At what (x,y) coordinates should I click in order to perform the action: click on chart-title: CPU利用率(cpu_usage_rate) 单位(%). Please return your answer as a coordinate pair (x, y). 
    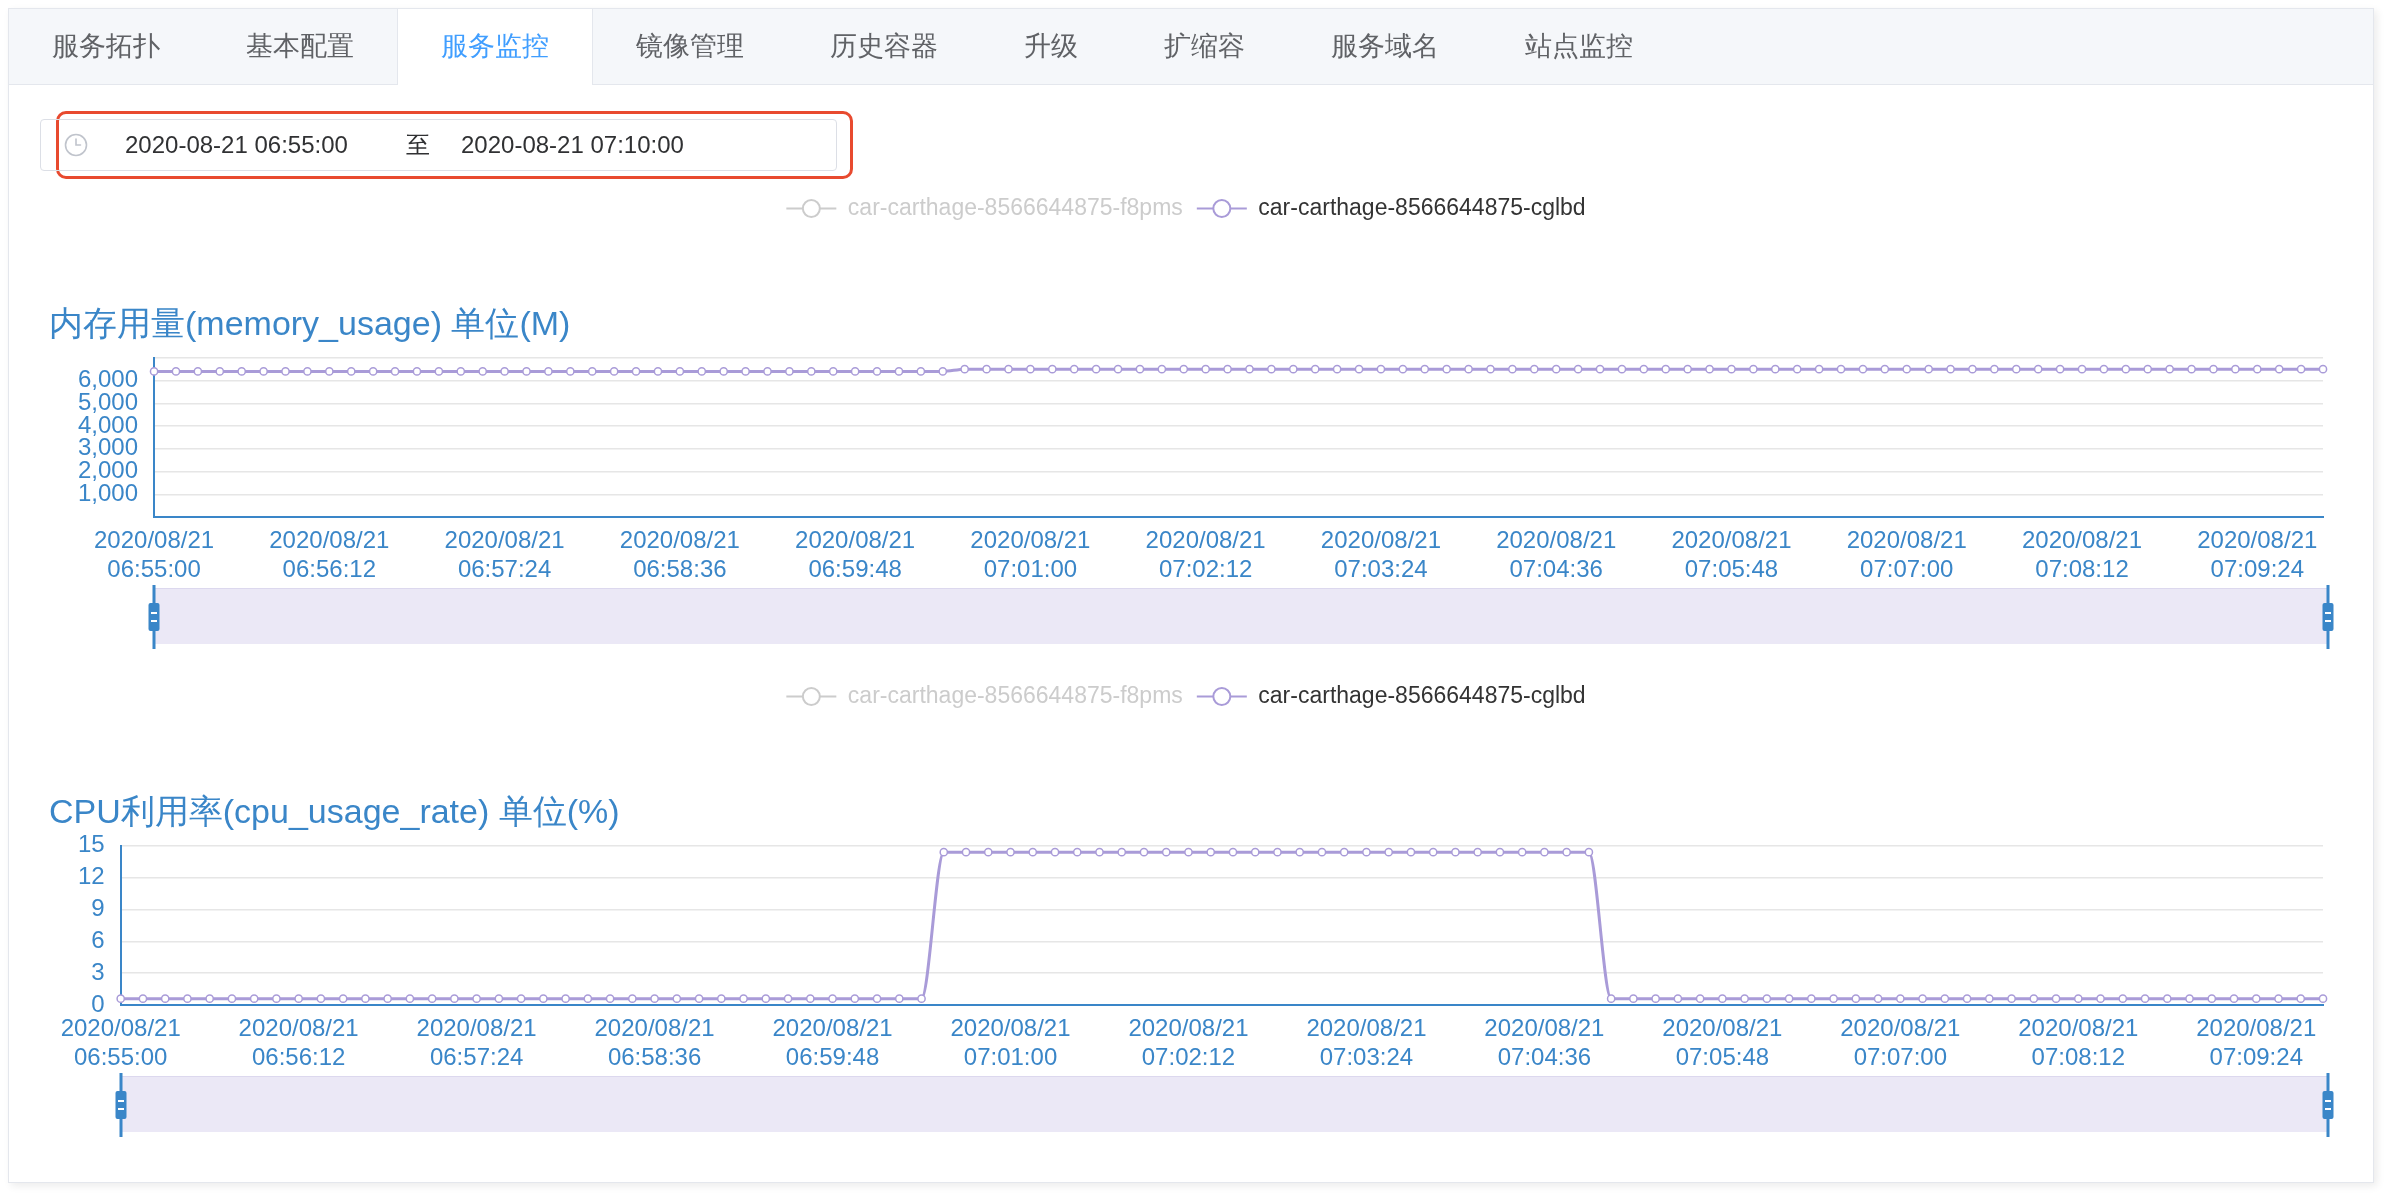
    Looking at the image, I should click on (334, 810).